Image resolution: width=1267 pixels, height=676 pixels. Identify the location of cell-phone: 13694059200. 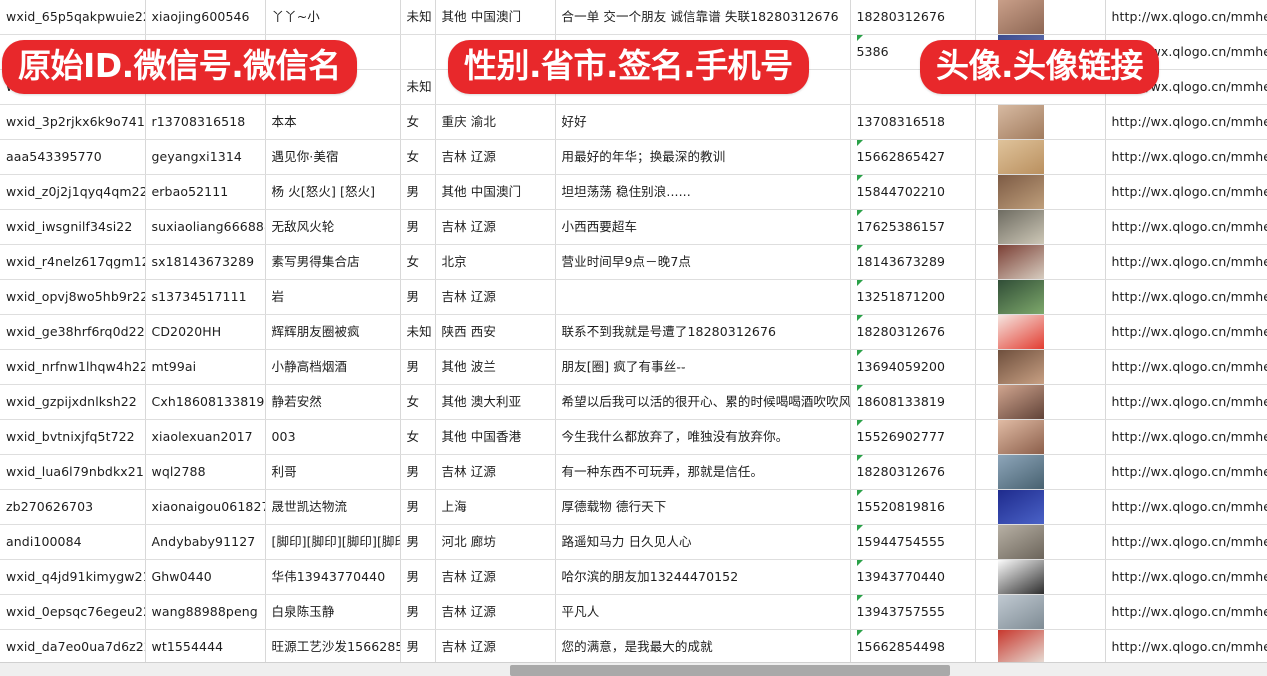
(913, 367).